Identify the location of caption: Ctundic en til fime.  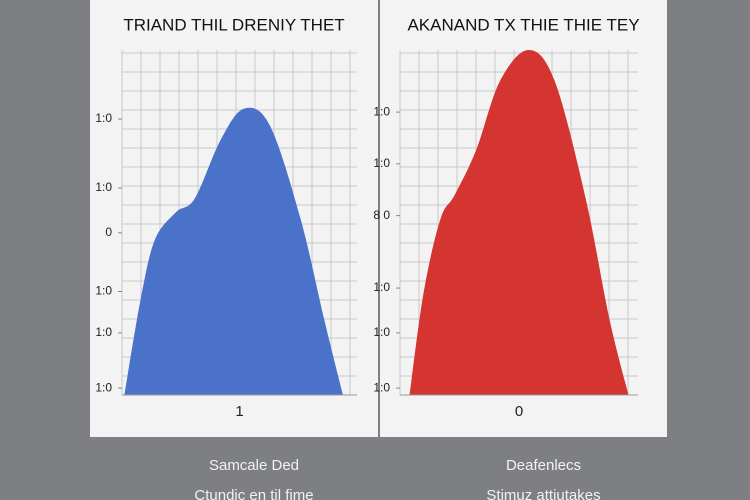
(253, 493).